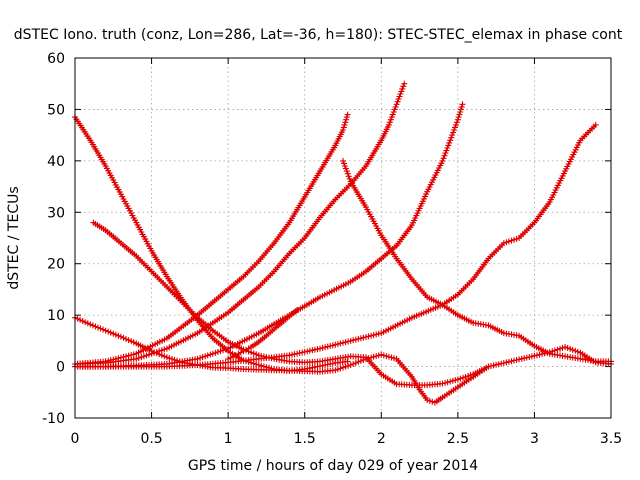  Describe the element at coordinates (56, 265) in the screenshot. I see `y-tick-label: 20` at that location.